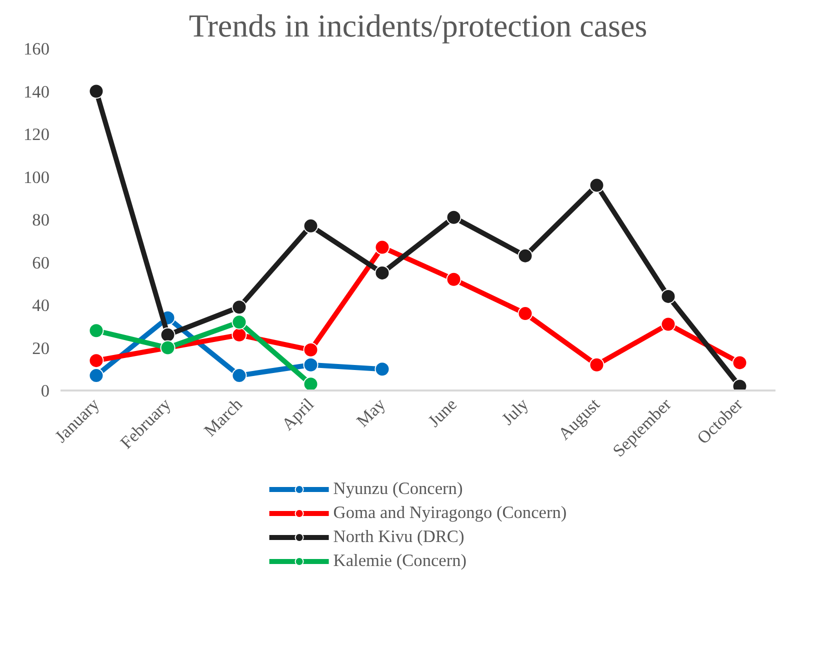  Describe the element at coordinates (418, 26) in the screenshot. I see `chart-title: Trends in incidents/protection cases` at that location.